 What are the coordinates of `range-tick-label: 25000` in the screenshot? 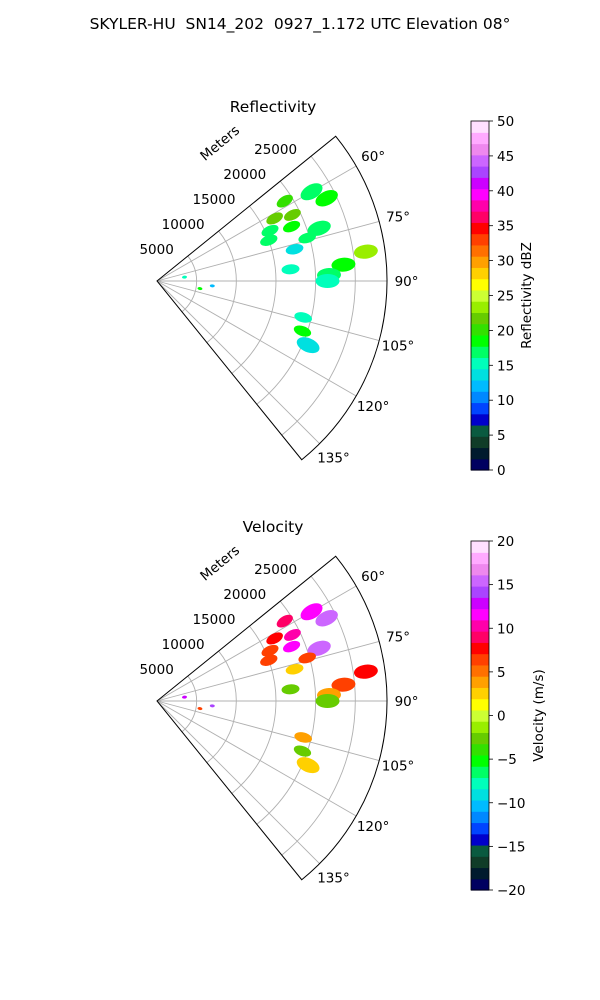 It's located at (275, 570).